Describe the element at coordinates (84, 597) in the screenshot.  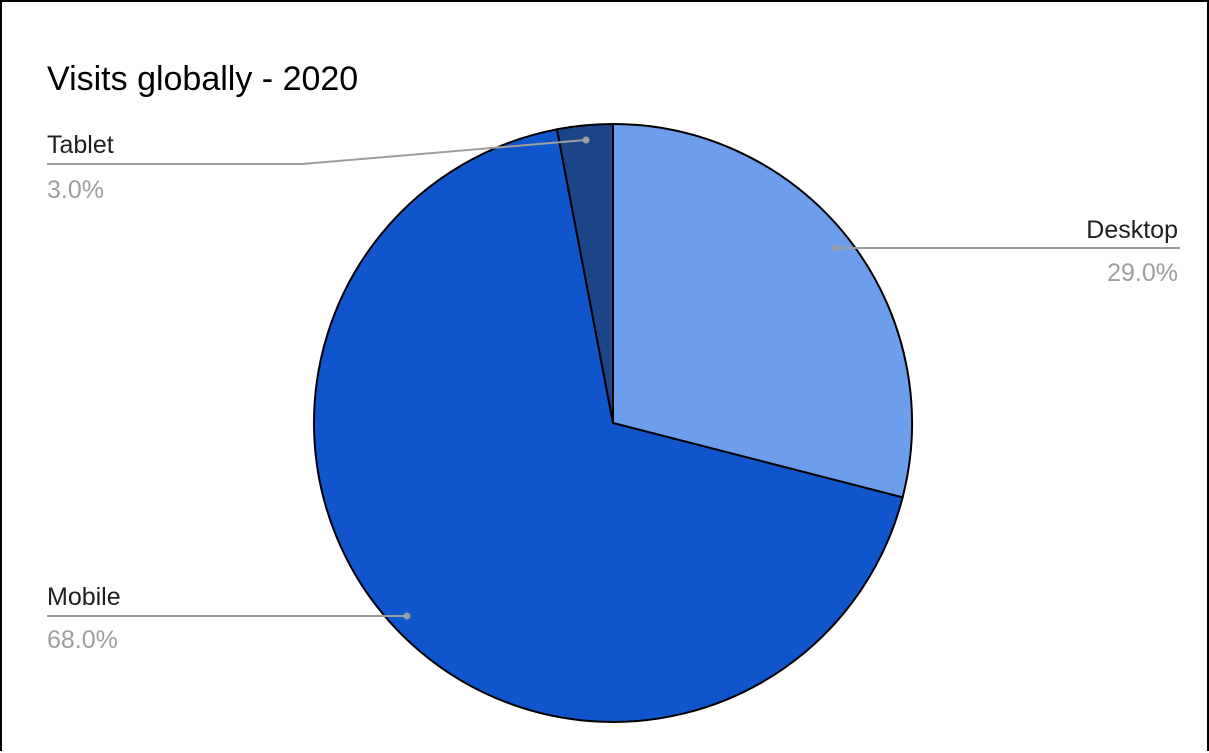
I see `slice-label-mobile: Mobile` at that location.